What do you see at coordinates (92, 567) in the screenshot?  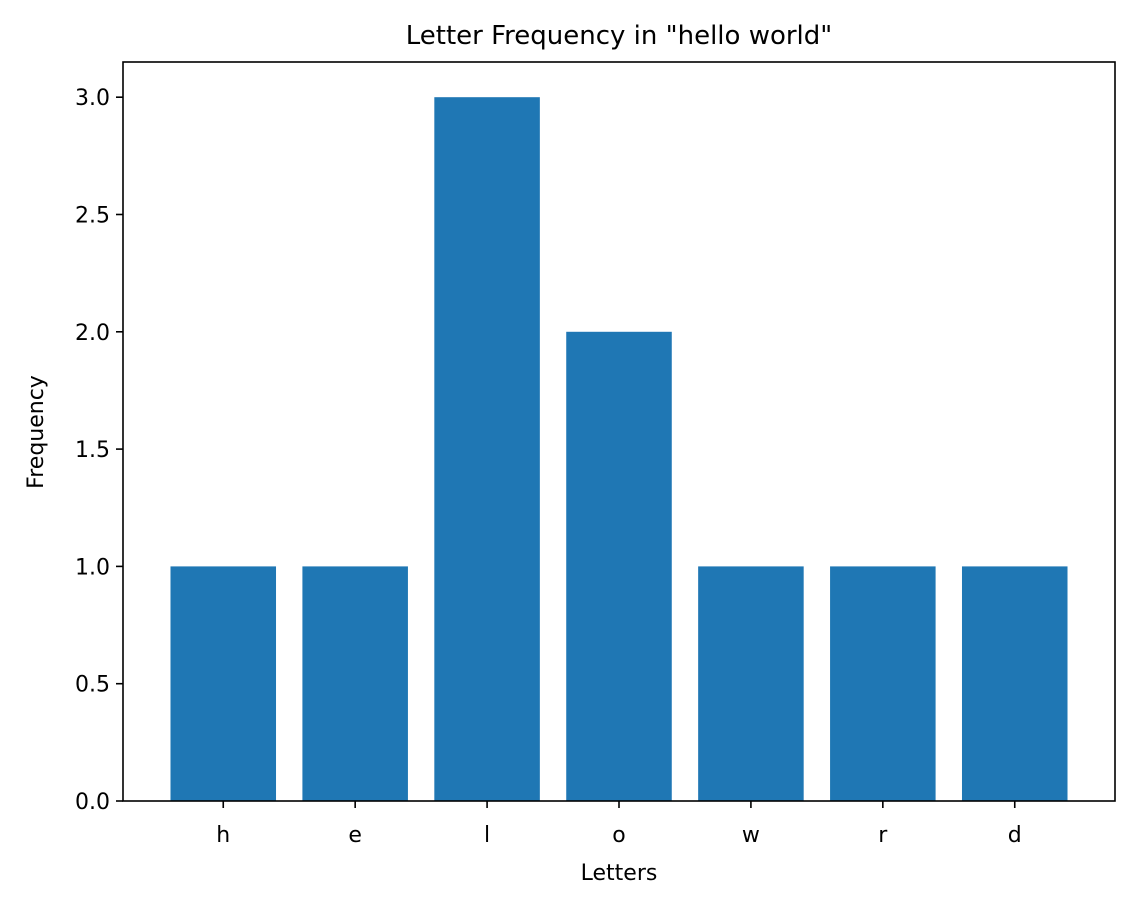 I see `y-tick-label: 1.0` at bounding box center [92, 567].